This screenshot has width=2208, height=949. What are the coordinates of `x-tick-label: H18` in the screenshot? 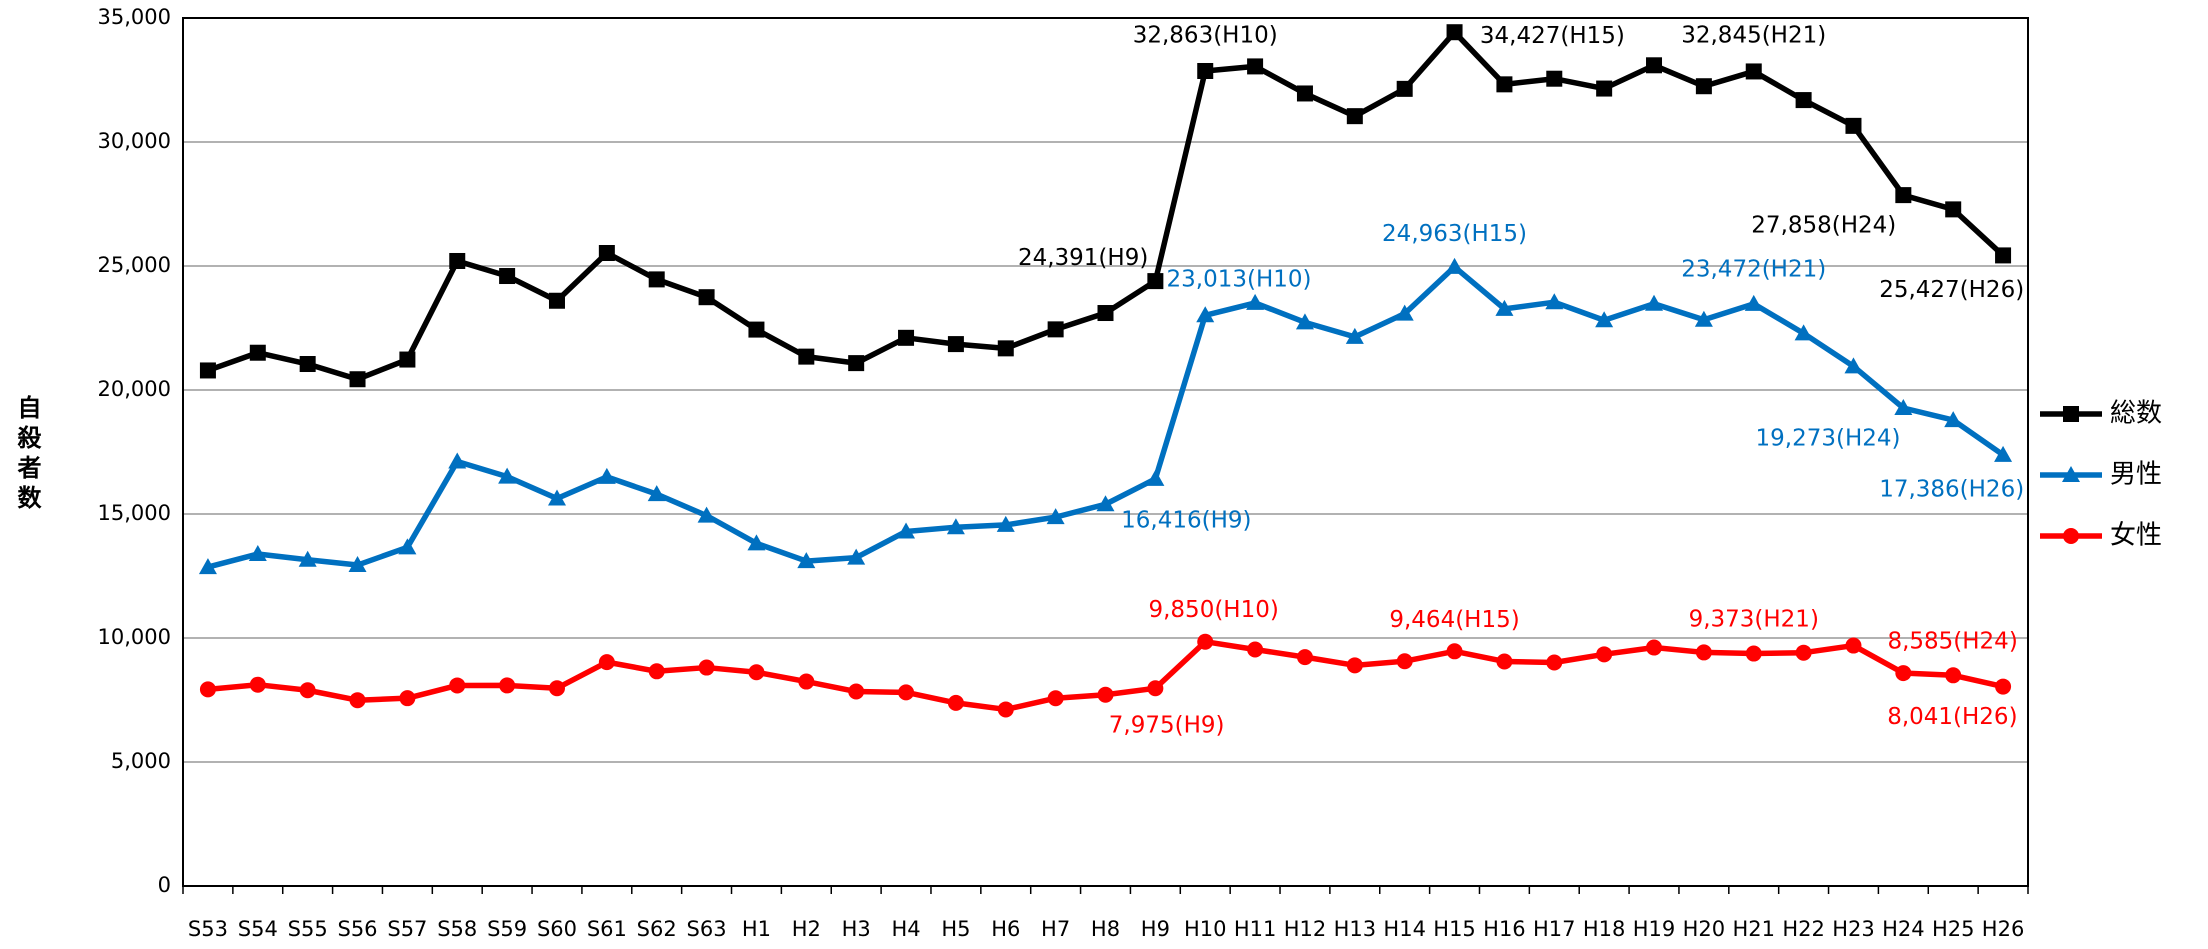 It's located at (1604, 929).